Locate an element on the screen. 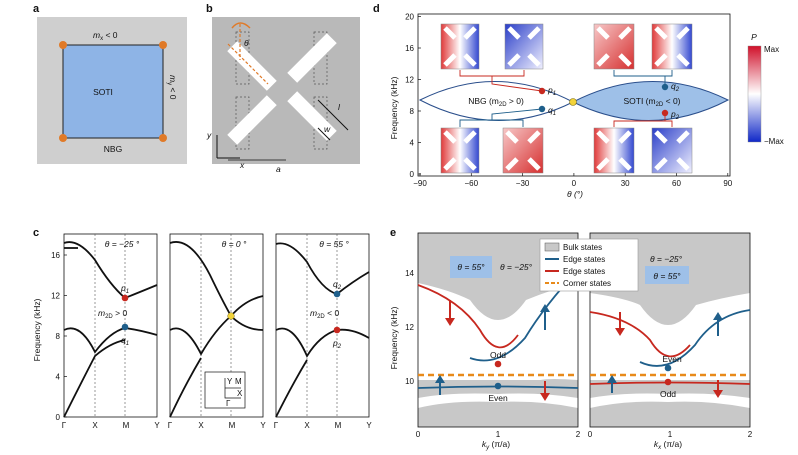 Image resolution: width=798 pixels, height=455 pixels. corner-dot-tr is located at coordinates (163, 45).